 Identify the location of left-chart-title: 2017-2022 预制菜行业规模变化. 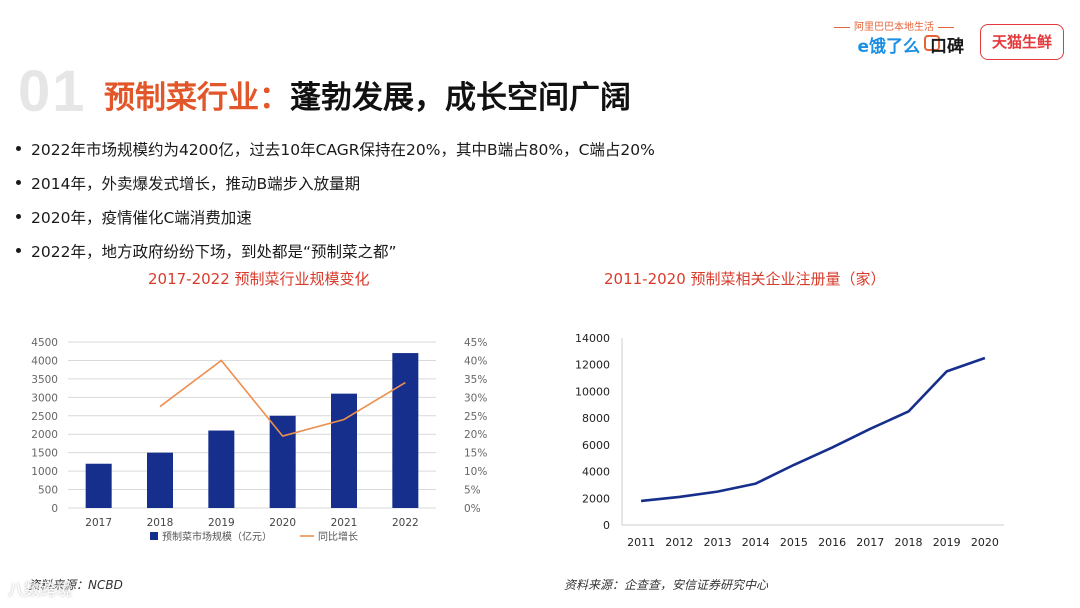
(259, 279).